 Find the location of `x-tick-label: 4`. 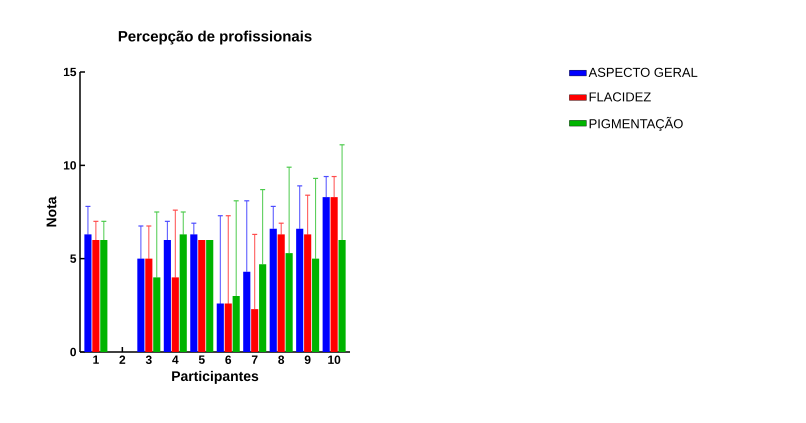

x-tick-label: 4 is located at coordinates (175, 360).